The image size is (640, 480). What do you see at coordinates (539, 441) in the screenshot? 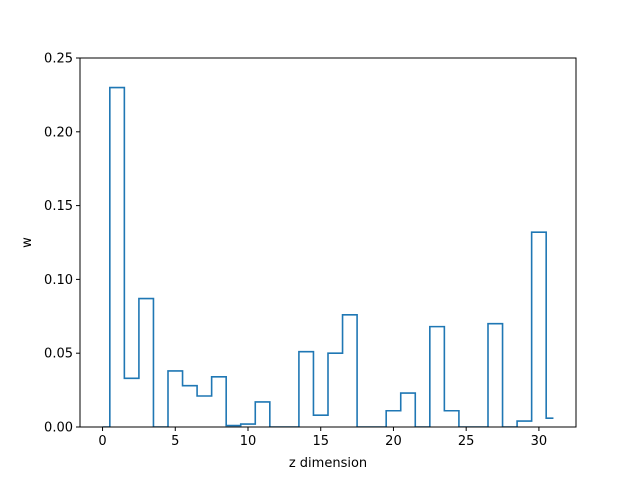
I see `x-tick-label: 30` at bounding box center [539, 441].